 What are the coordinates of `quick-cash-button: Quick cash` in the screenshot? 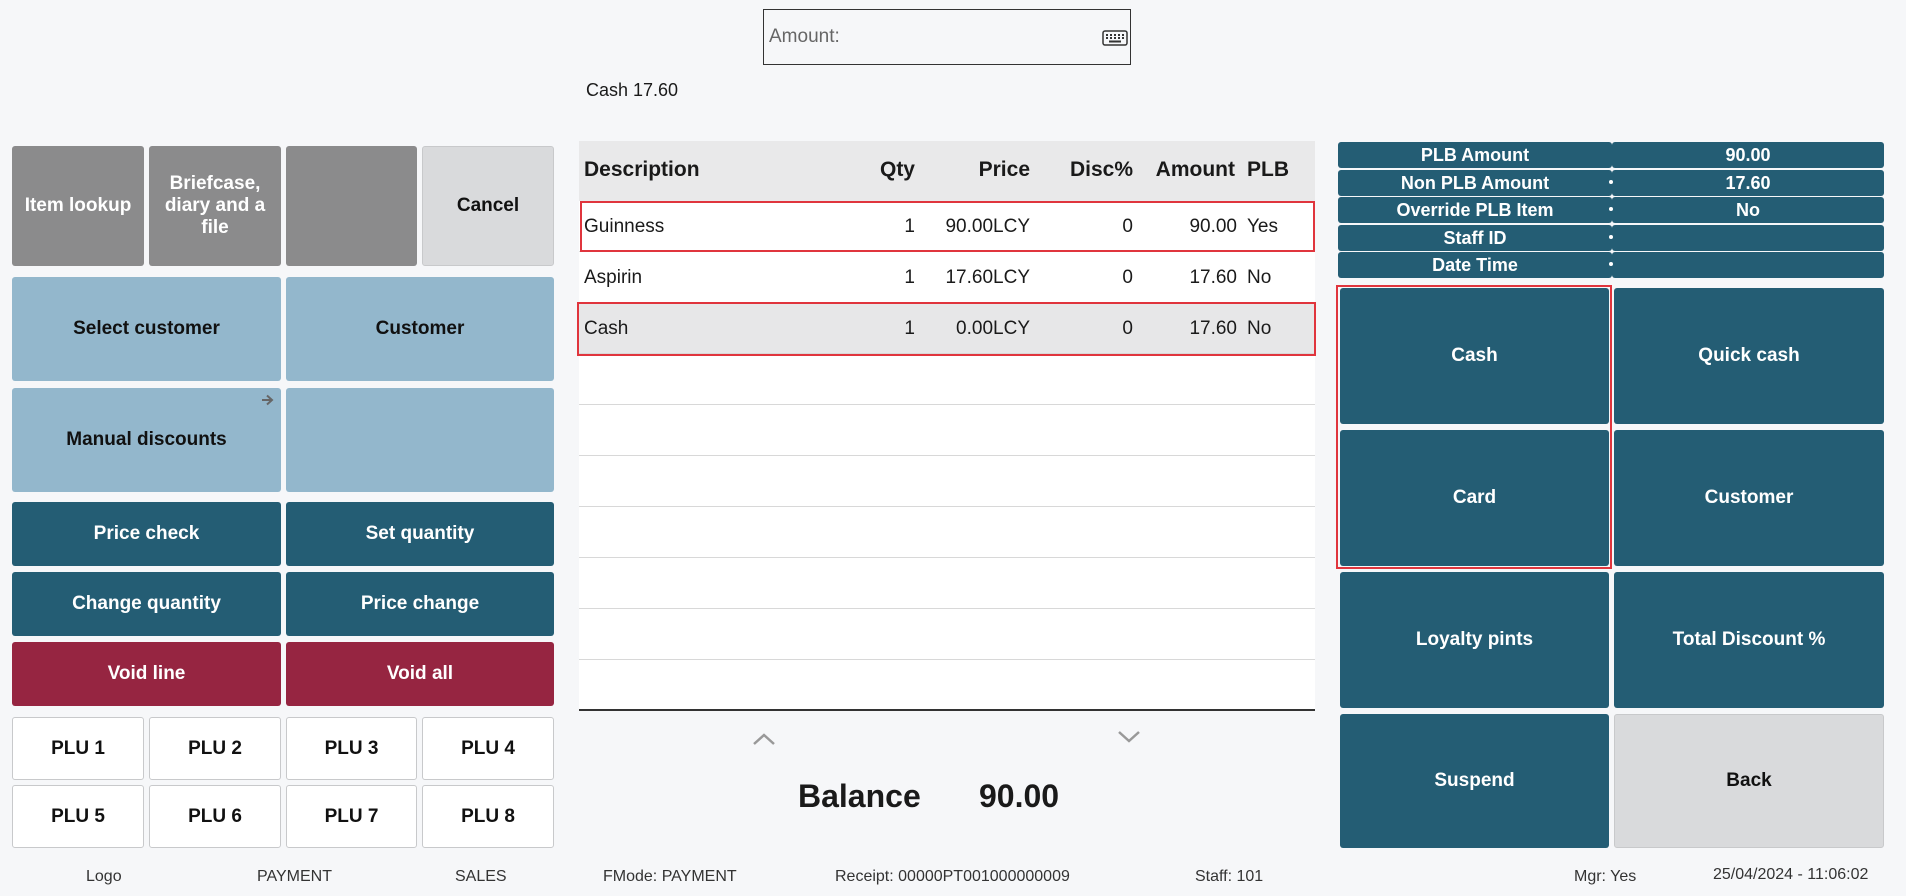 It's located at (1749, 356).